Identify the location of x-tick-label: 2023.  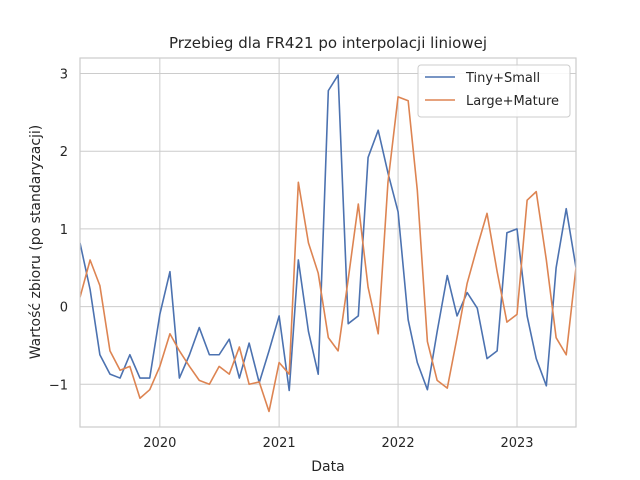
(516, 443).